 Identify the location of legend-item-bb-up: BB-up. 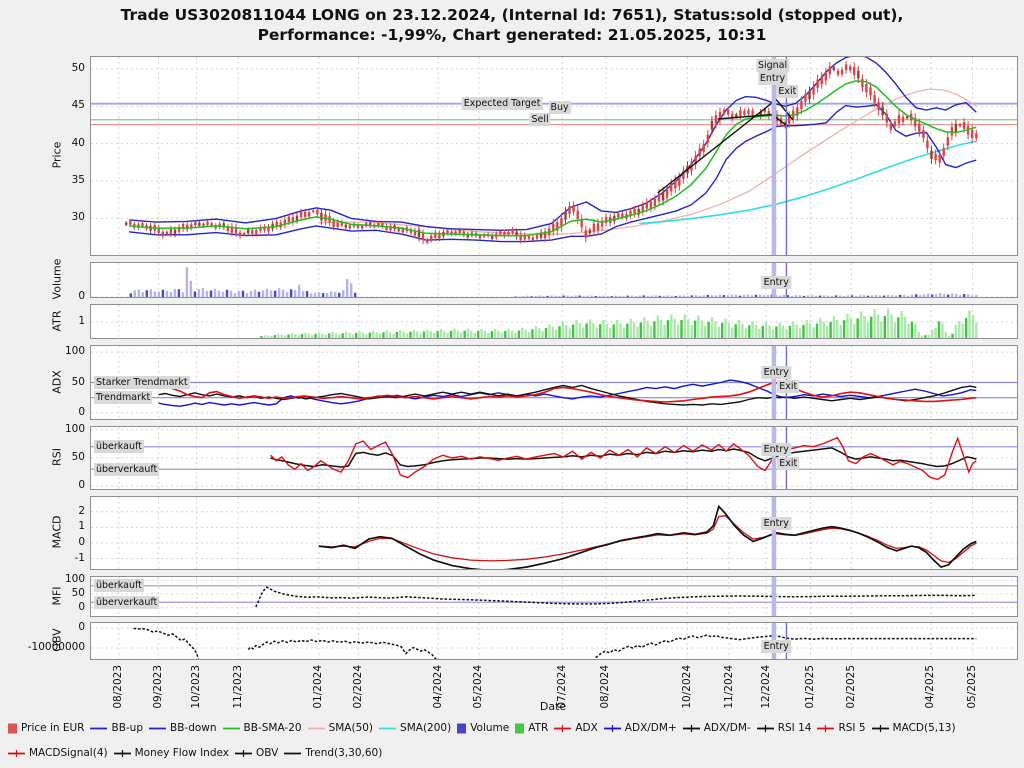
(116, 728).